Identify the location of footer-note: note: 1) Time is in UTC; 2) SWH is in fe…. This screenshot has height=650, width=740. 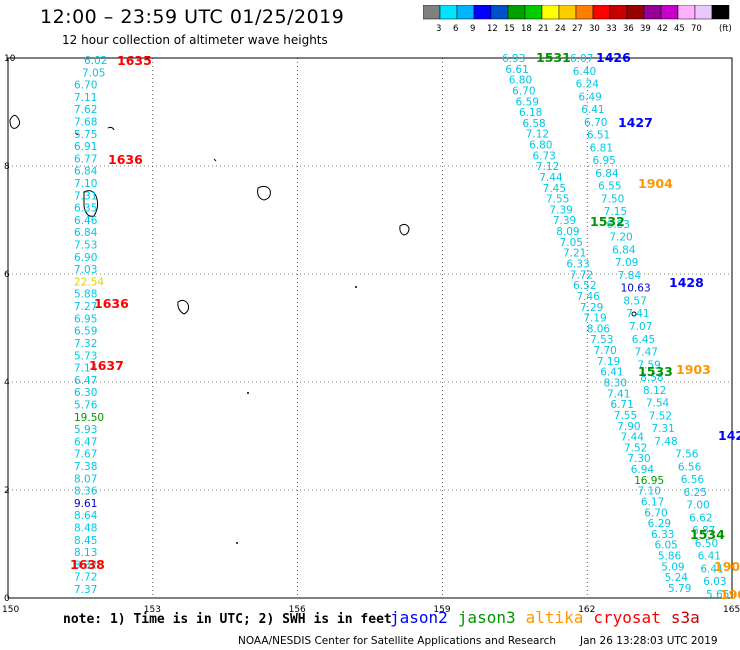
(227, 619).